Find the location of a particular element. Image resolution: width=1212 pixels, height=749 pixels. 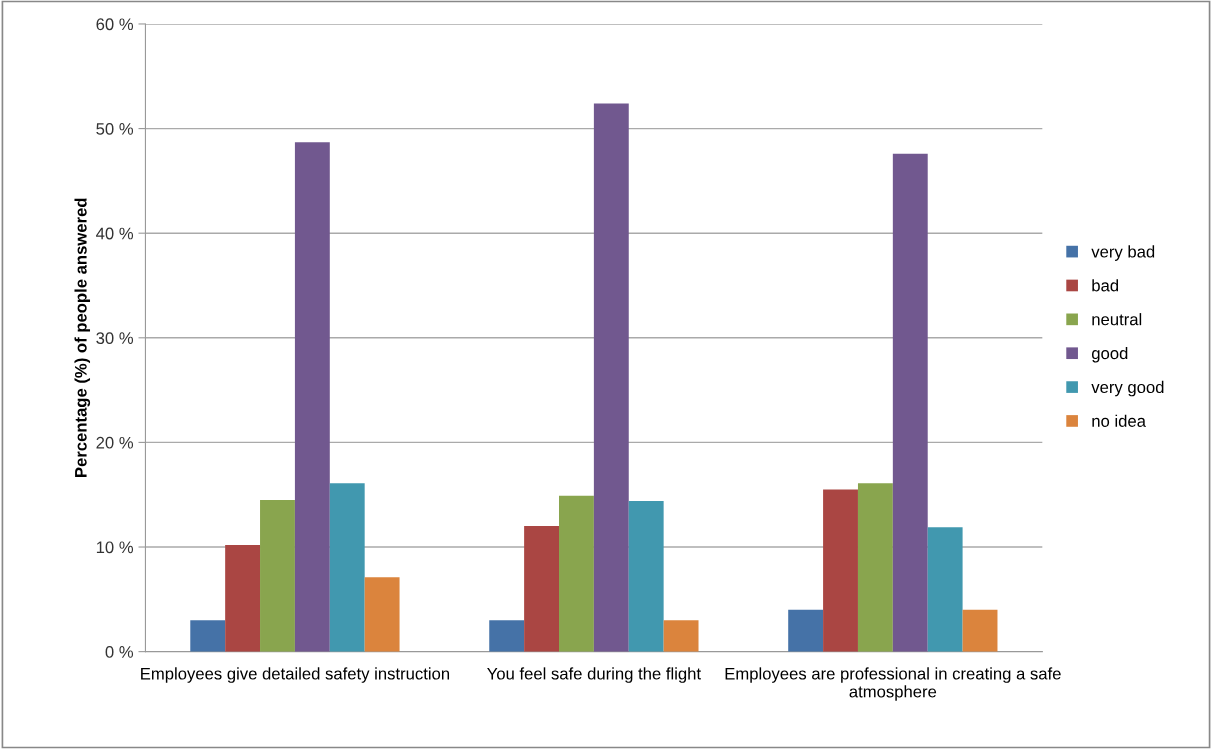

y-tick-label: 20 % is located at coordinates (115, 442).